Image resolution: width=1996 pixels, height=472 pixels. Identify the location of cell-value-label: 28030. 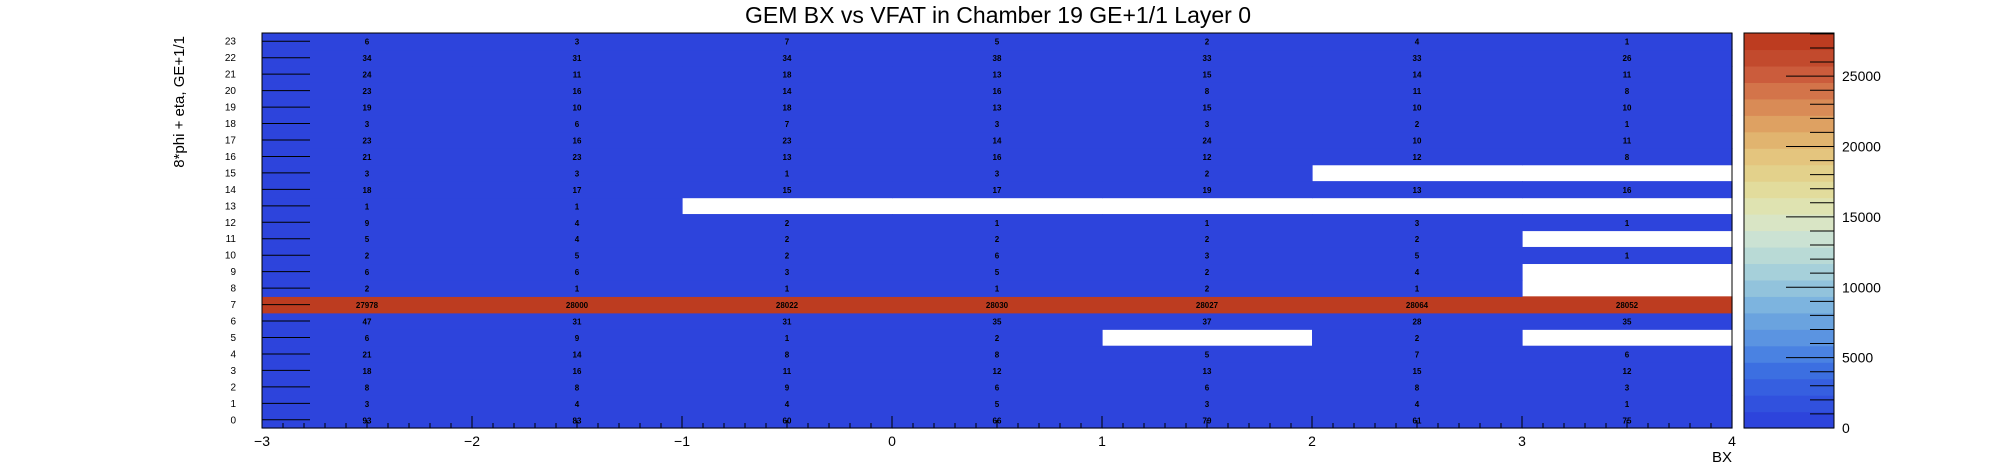
(997, 305).